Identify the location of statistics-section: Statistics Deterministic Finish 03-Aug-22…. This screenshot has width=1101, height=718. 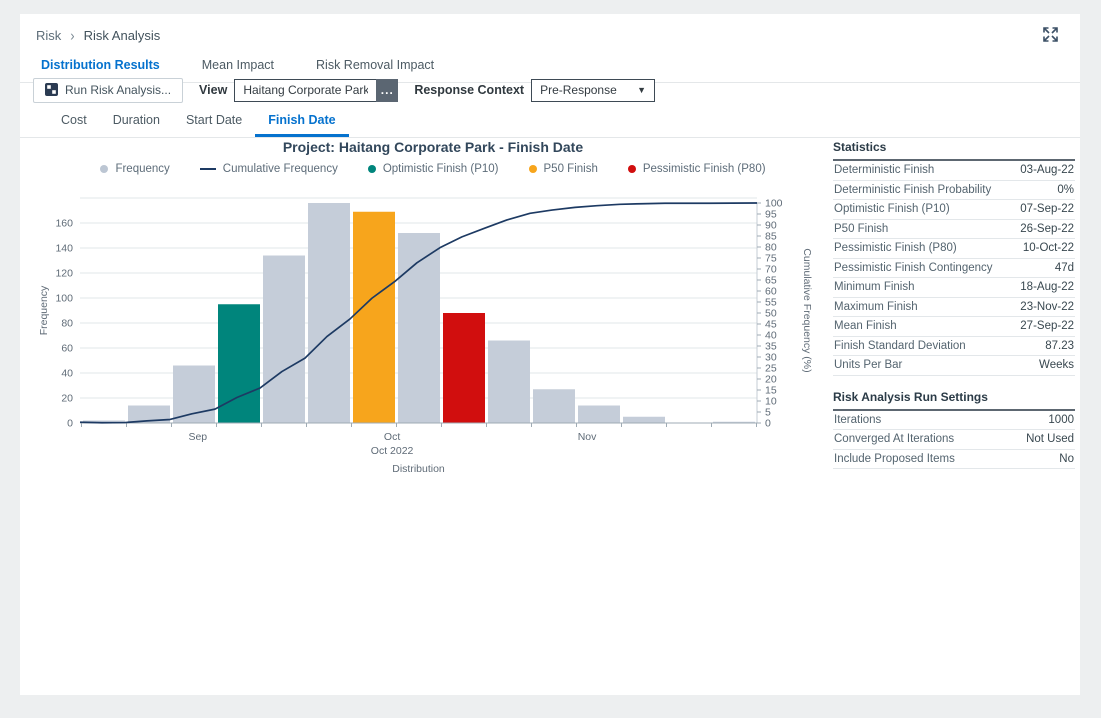
(954, 258).